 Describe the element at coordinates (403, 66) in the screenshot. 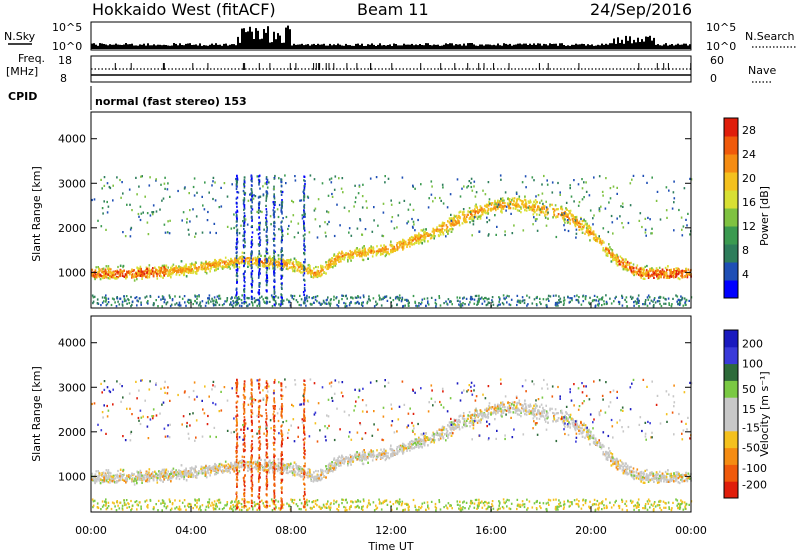

I see `freq-marks` at that location.